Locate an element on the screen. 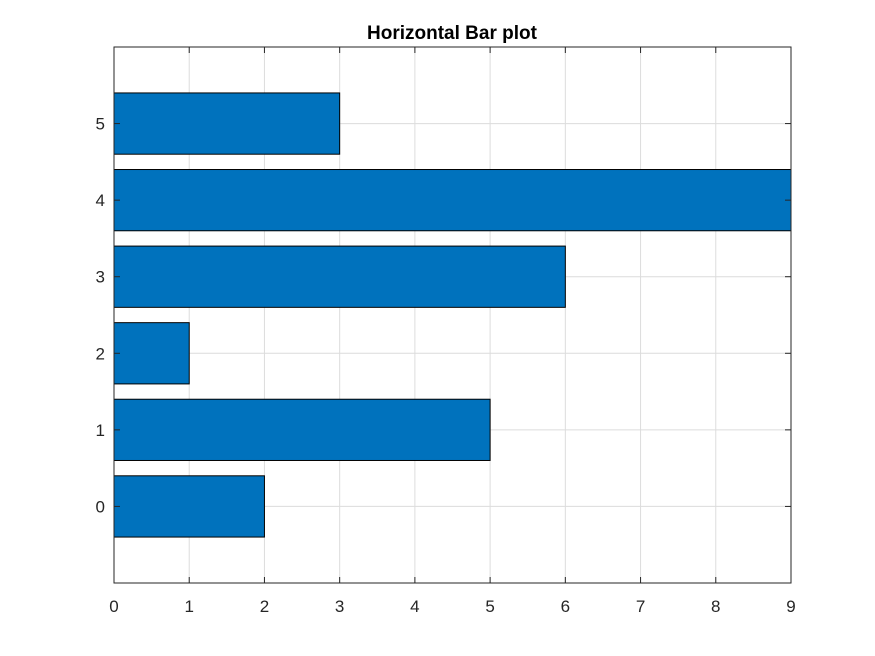 The height and width of the screenshot is (656, 875). y-tick-label: 1 is located at coordinates (100, 430).